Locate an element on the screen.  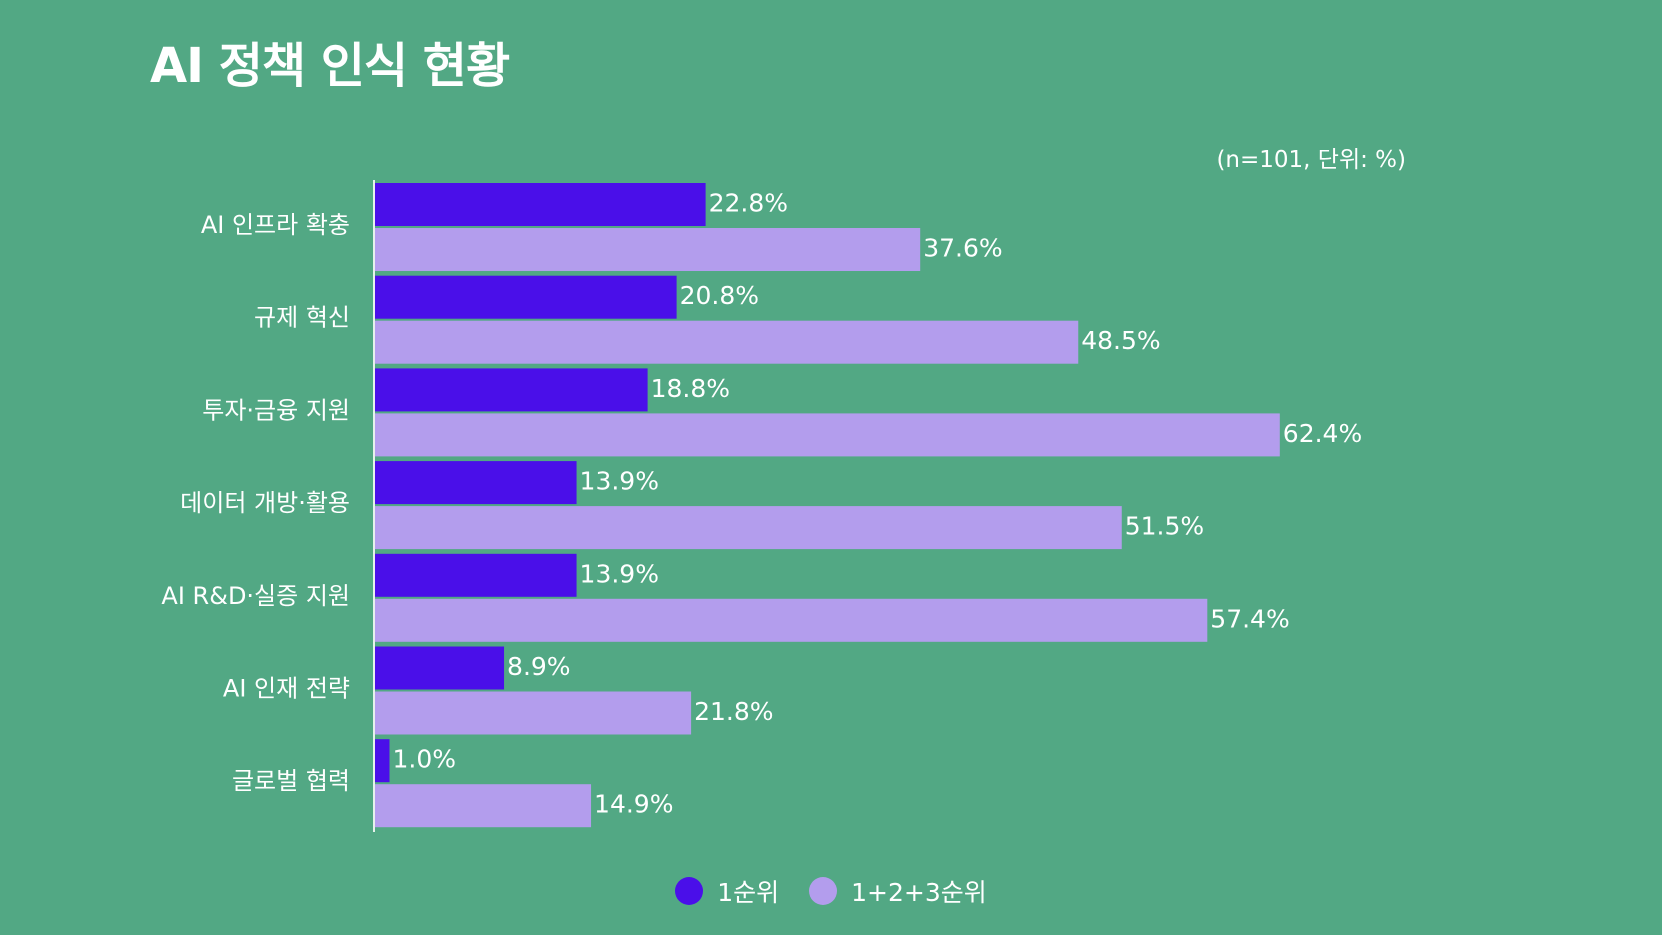
data-label: 20.8% is located at coordinates (719, 295).